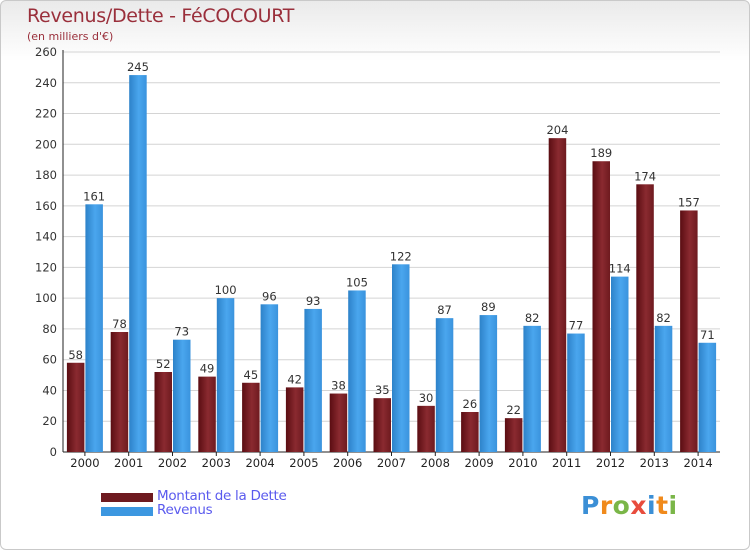 Image resolution: width=750 pixels, height=550 pixels. I want to click on data-label: 38, so click(338, 386).